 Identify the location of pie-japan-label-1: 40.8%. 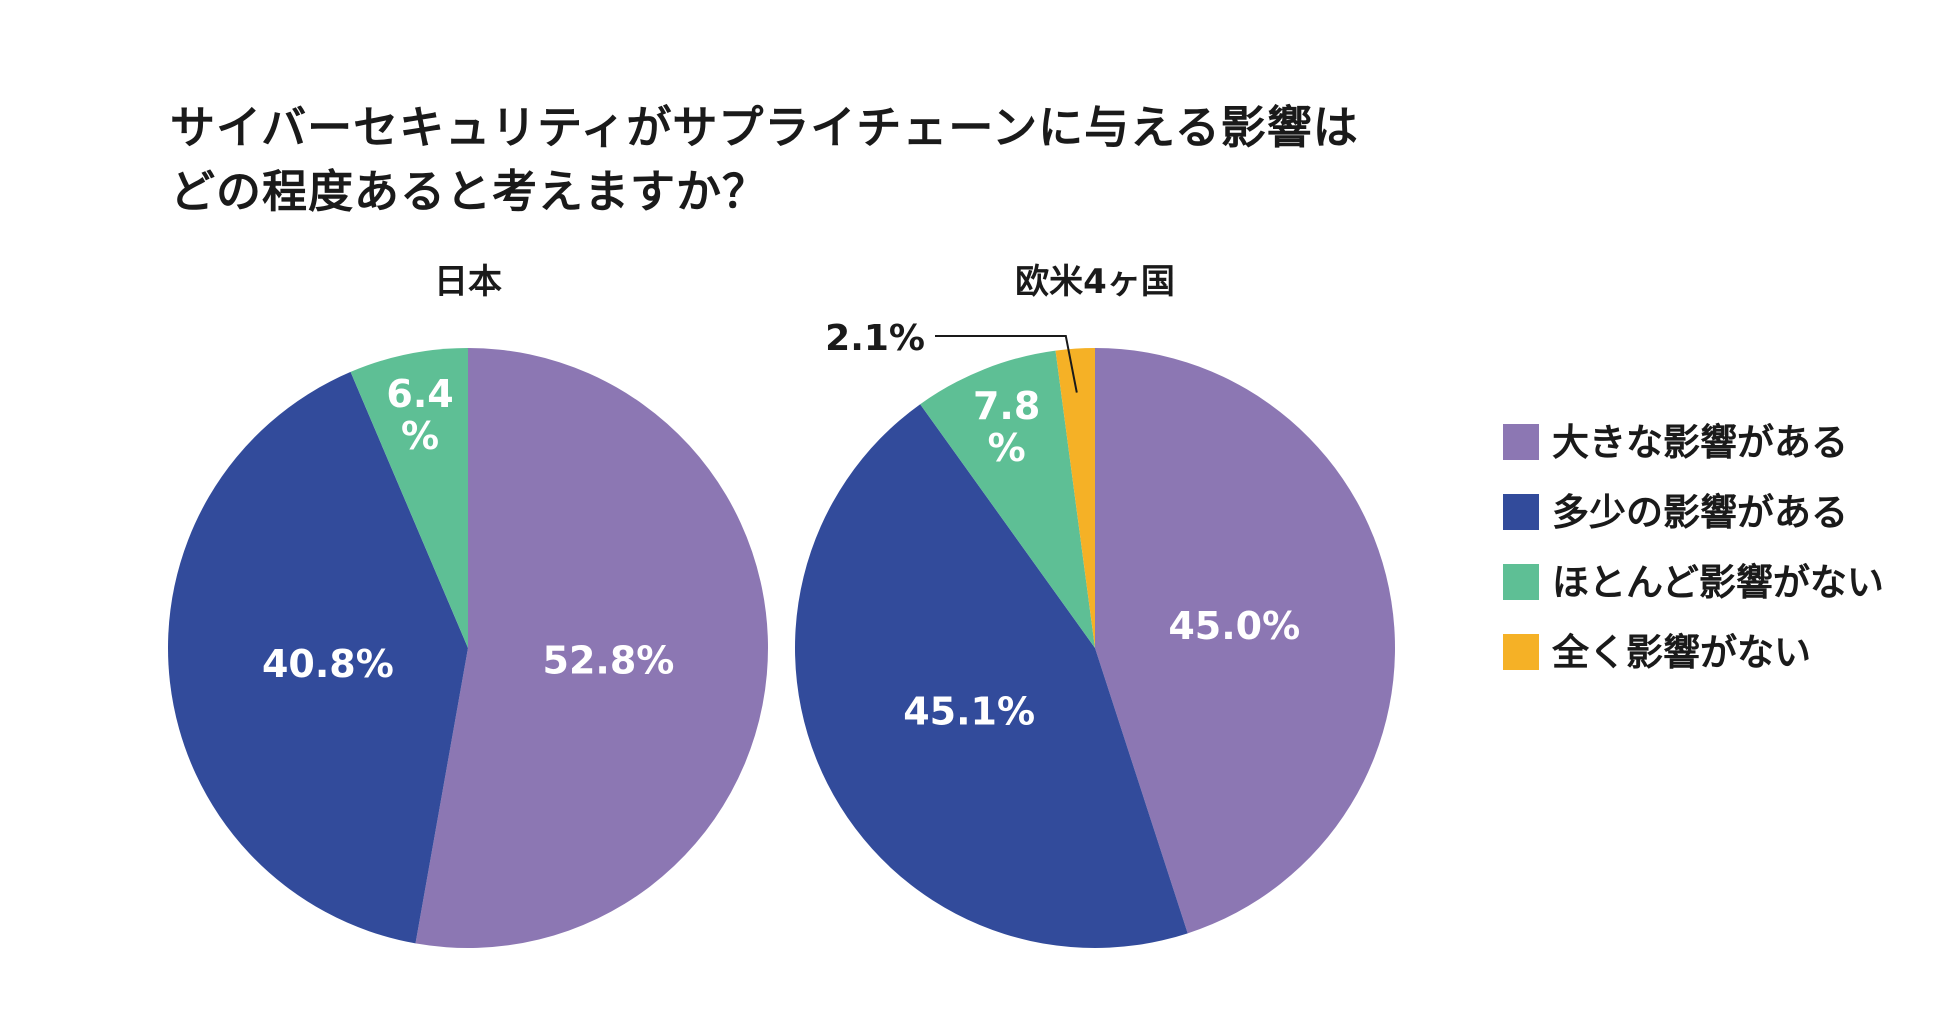
(328, 664).